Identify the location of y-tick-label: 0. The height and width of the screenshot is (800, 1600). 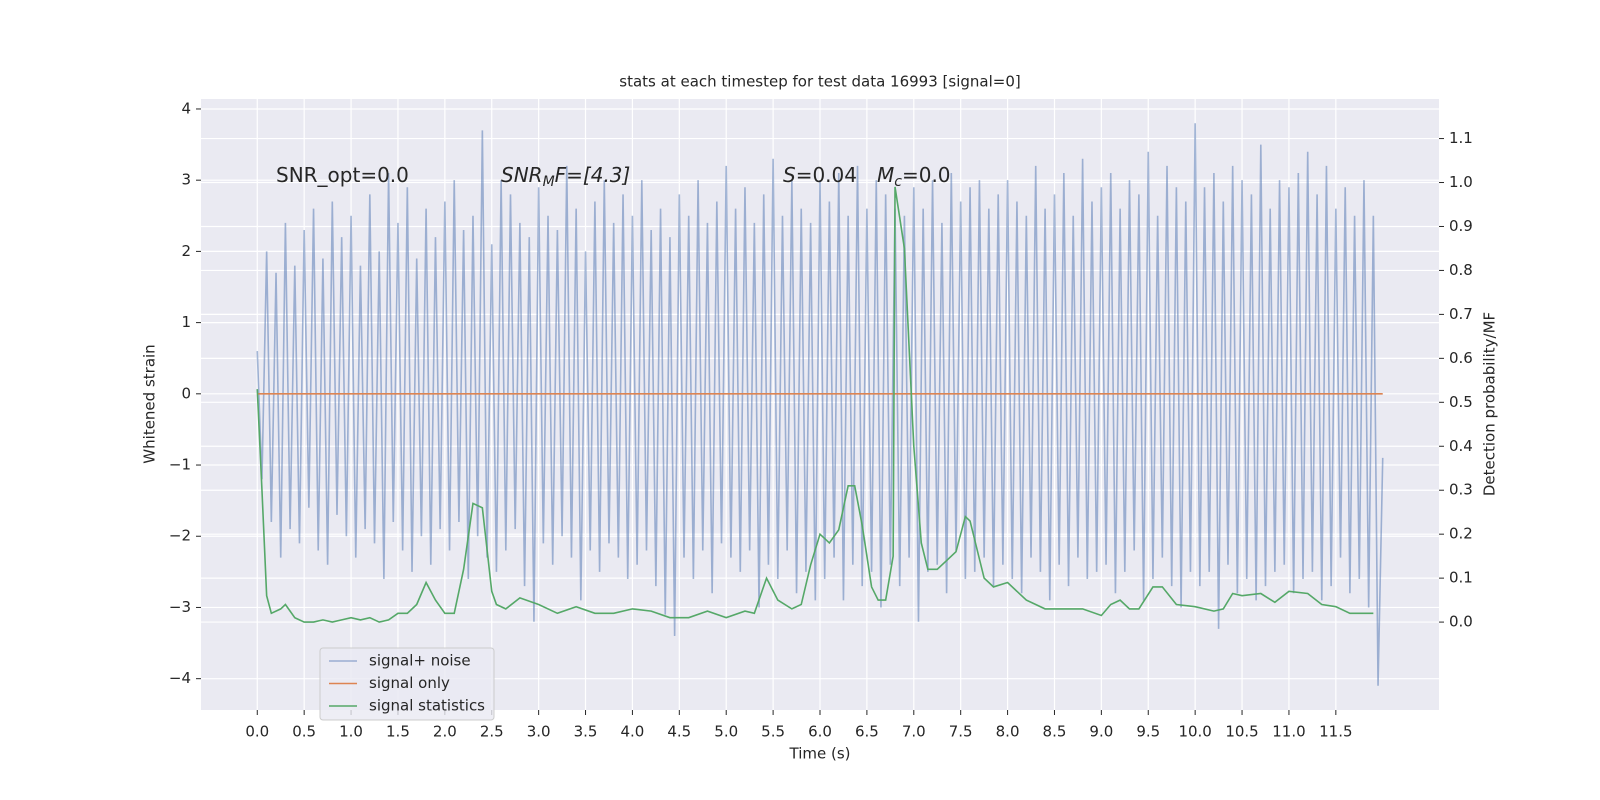
(186, 393).